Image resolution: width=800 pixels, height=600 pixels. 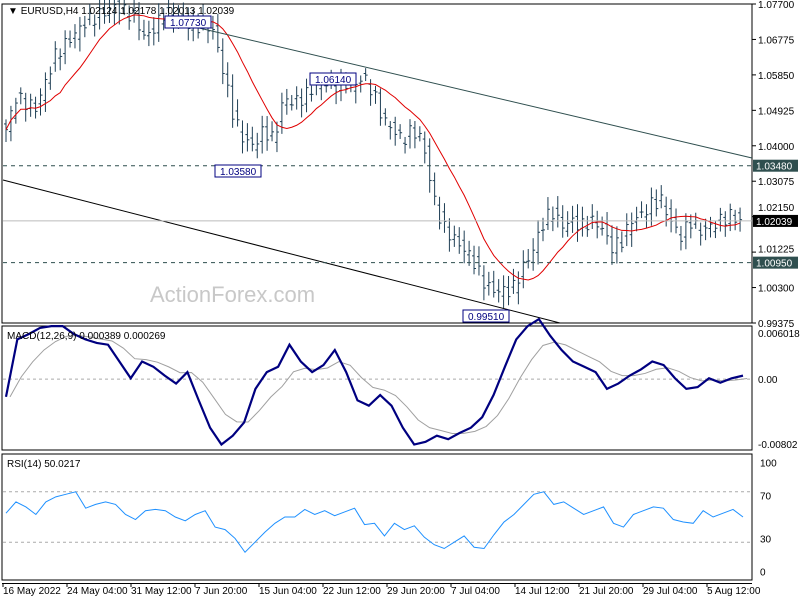 What do you see at coordinates (776, 208) in the screenshot?
I see `y-tick-label: 1.02150` at bounding box center [776, 208].